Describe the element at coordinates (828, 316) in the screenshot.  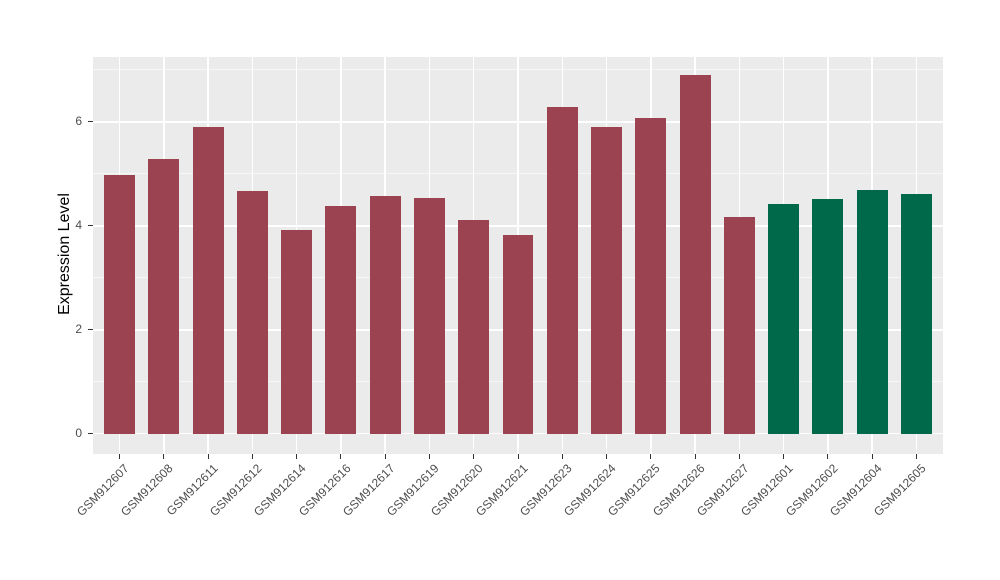
I see `bar-GSM912602` at that location.